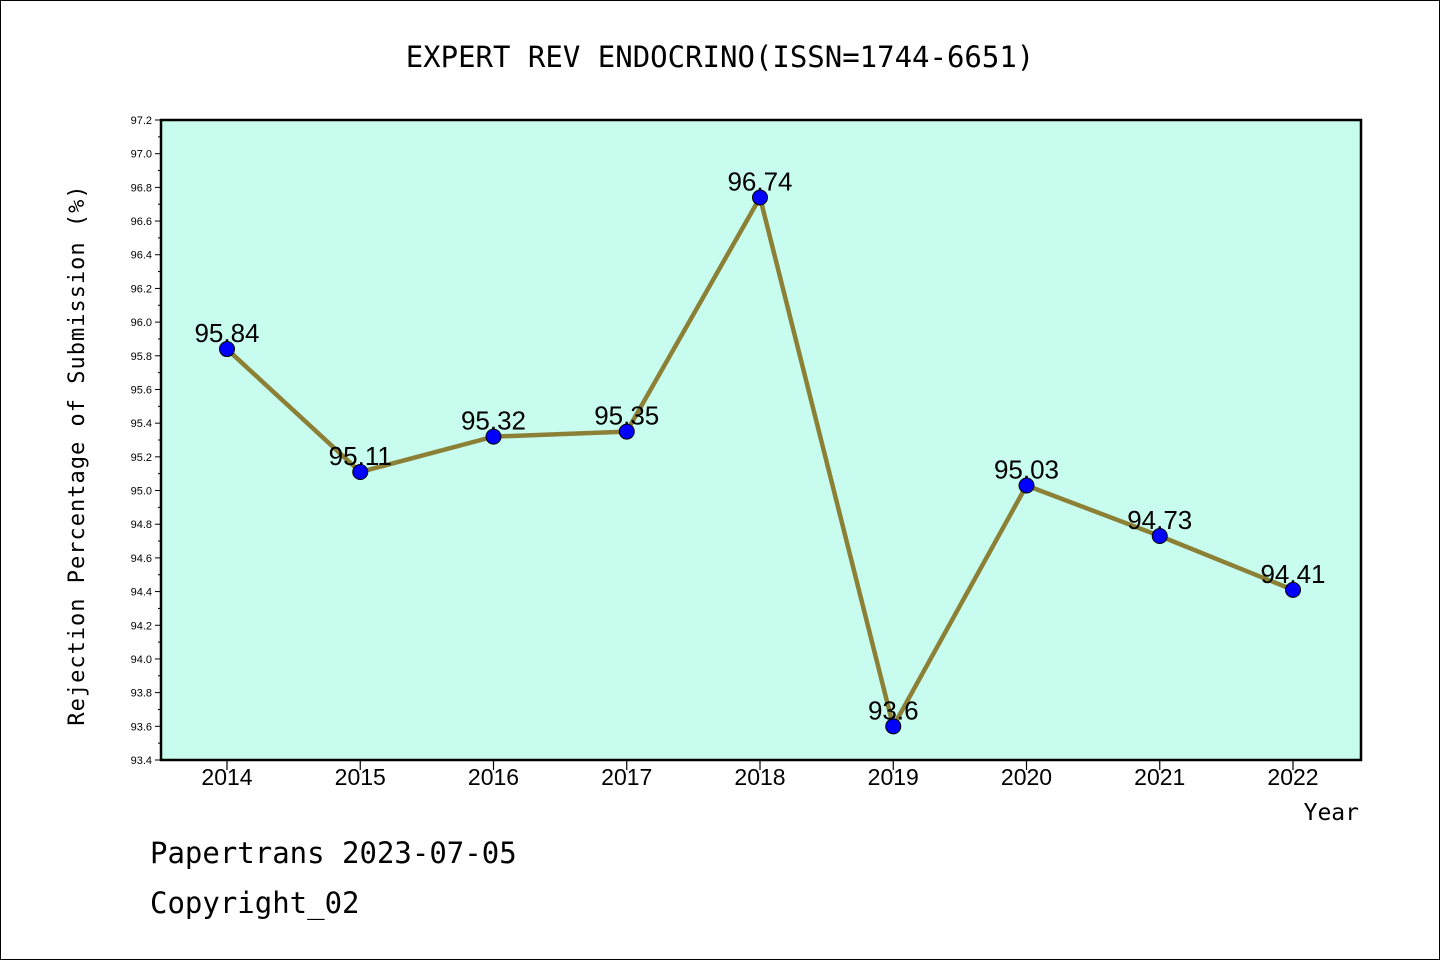 Image resolution: width=1440 pixels, height=960 pixels. I want to click on x-tick-label: 2016, so click(493, 777).